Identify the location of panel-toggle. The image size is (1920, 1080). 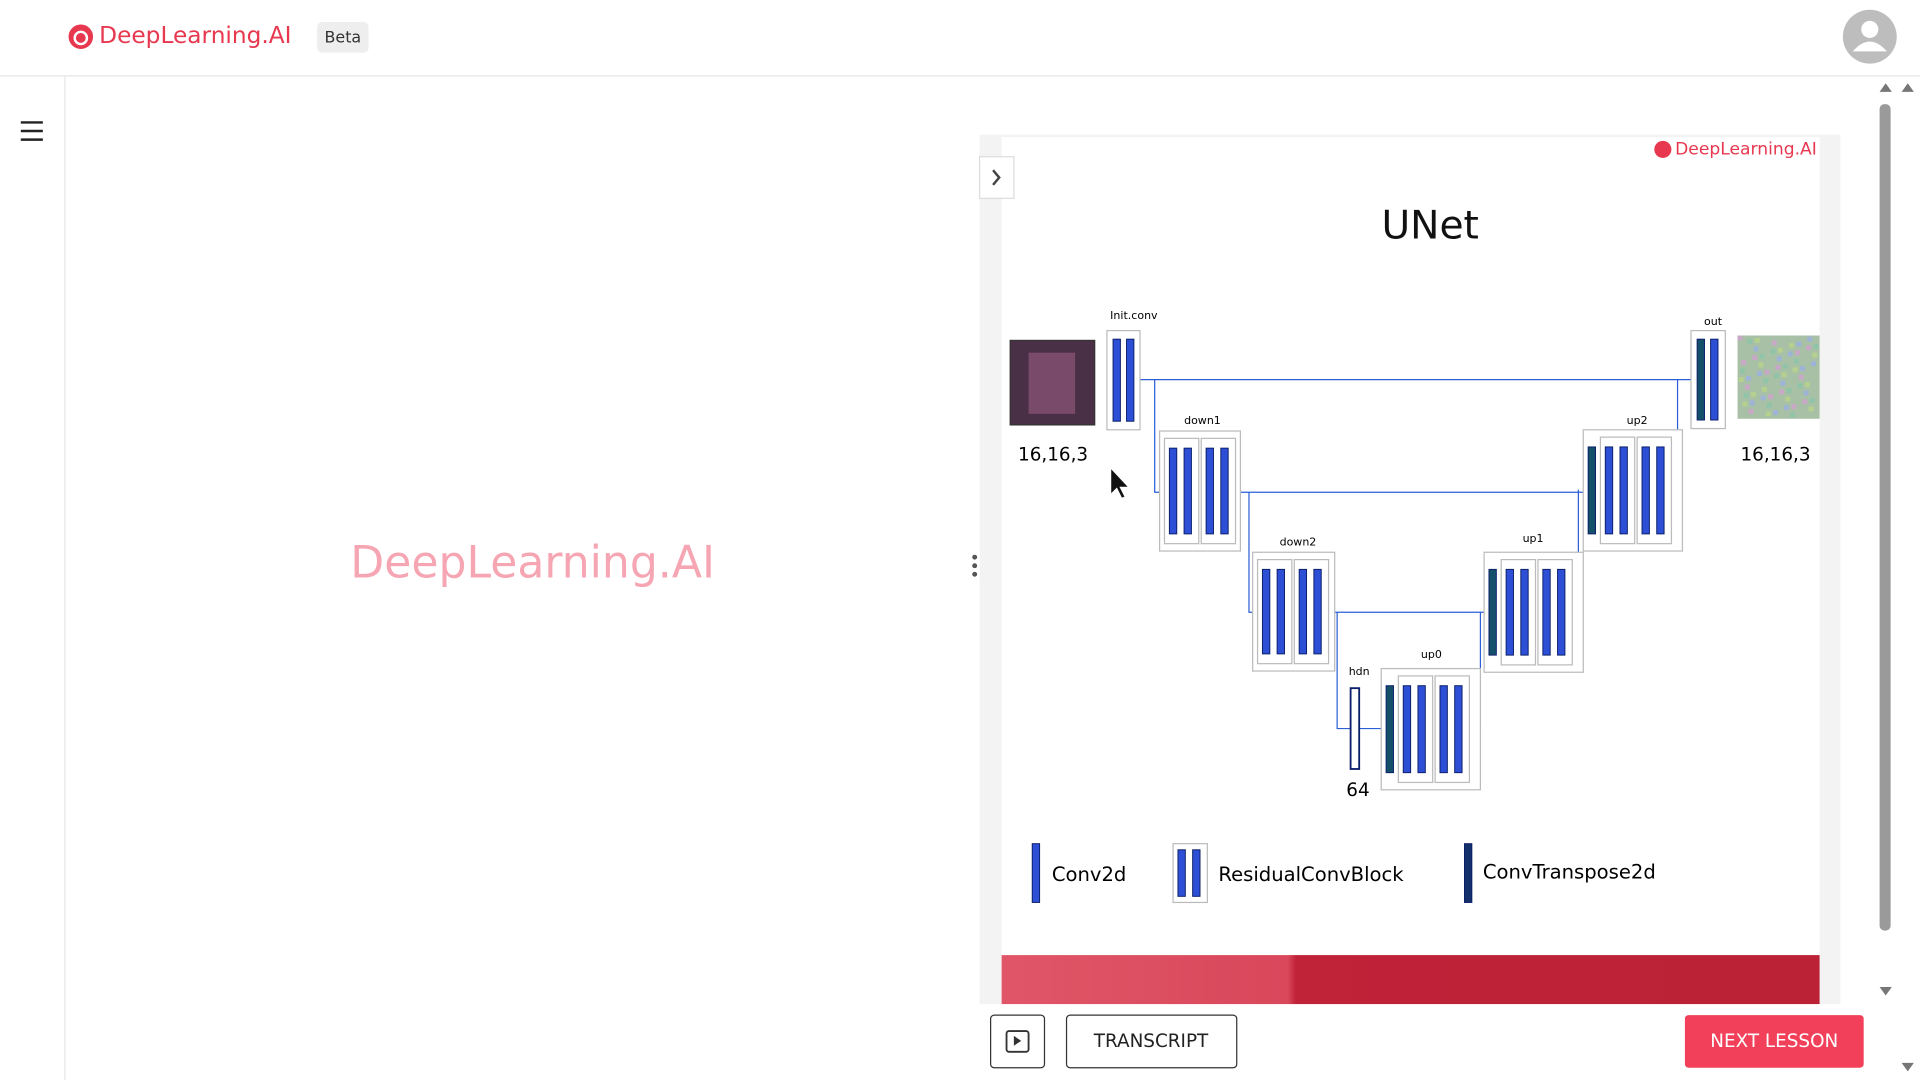
(996, 177).